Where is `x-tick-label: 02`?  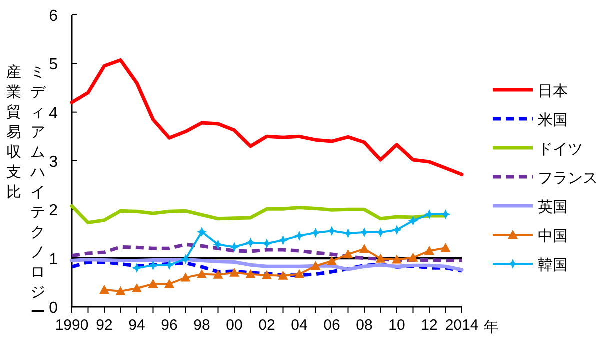
x-tick-label: 02 is located at coordinates (267, 325).